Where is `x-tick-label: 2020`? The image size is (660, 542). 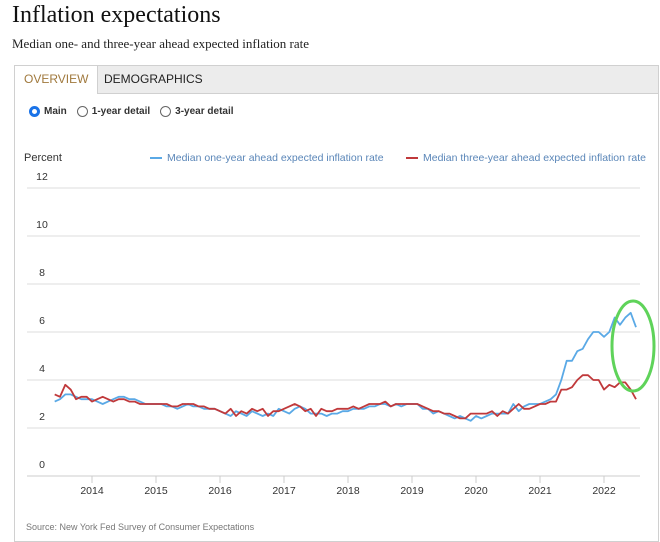 x-tick-label: 2020 is located at coordinates (476, 491).